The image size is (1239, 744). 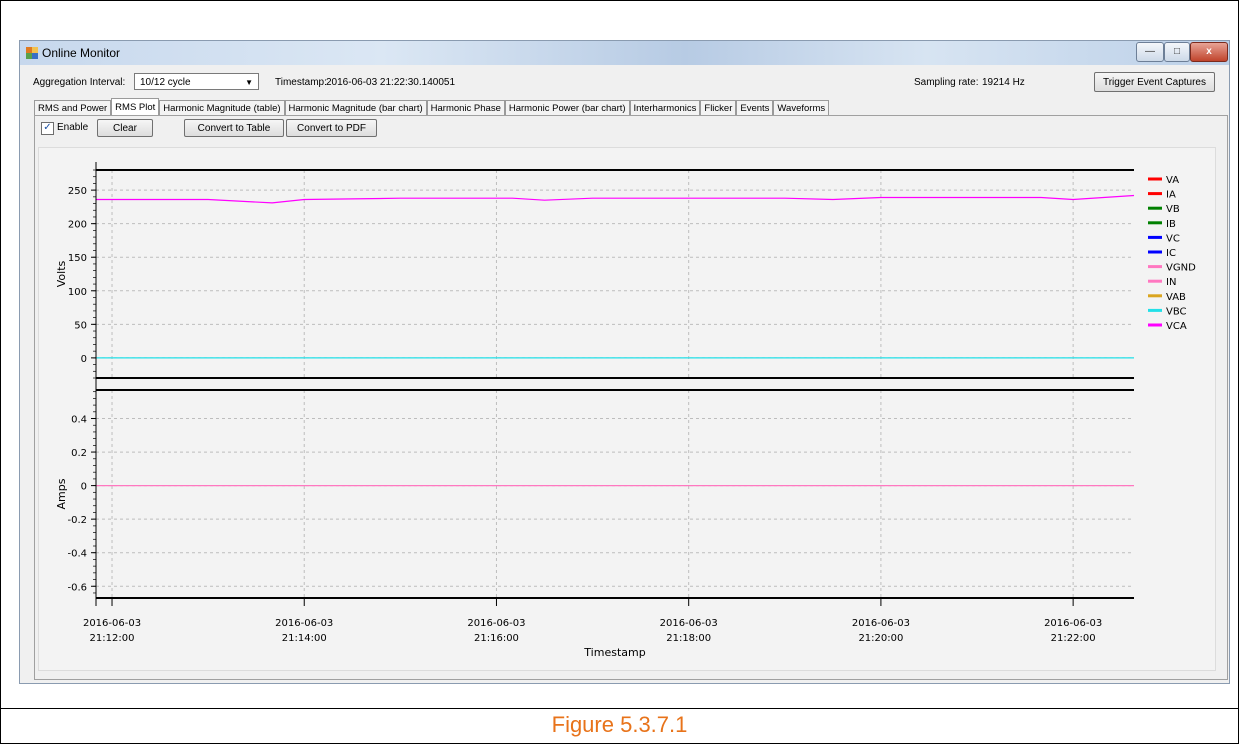 I want to click on convert-to-pdf-button: Convert to PDF, so click(x=331, y=128).